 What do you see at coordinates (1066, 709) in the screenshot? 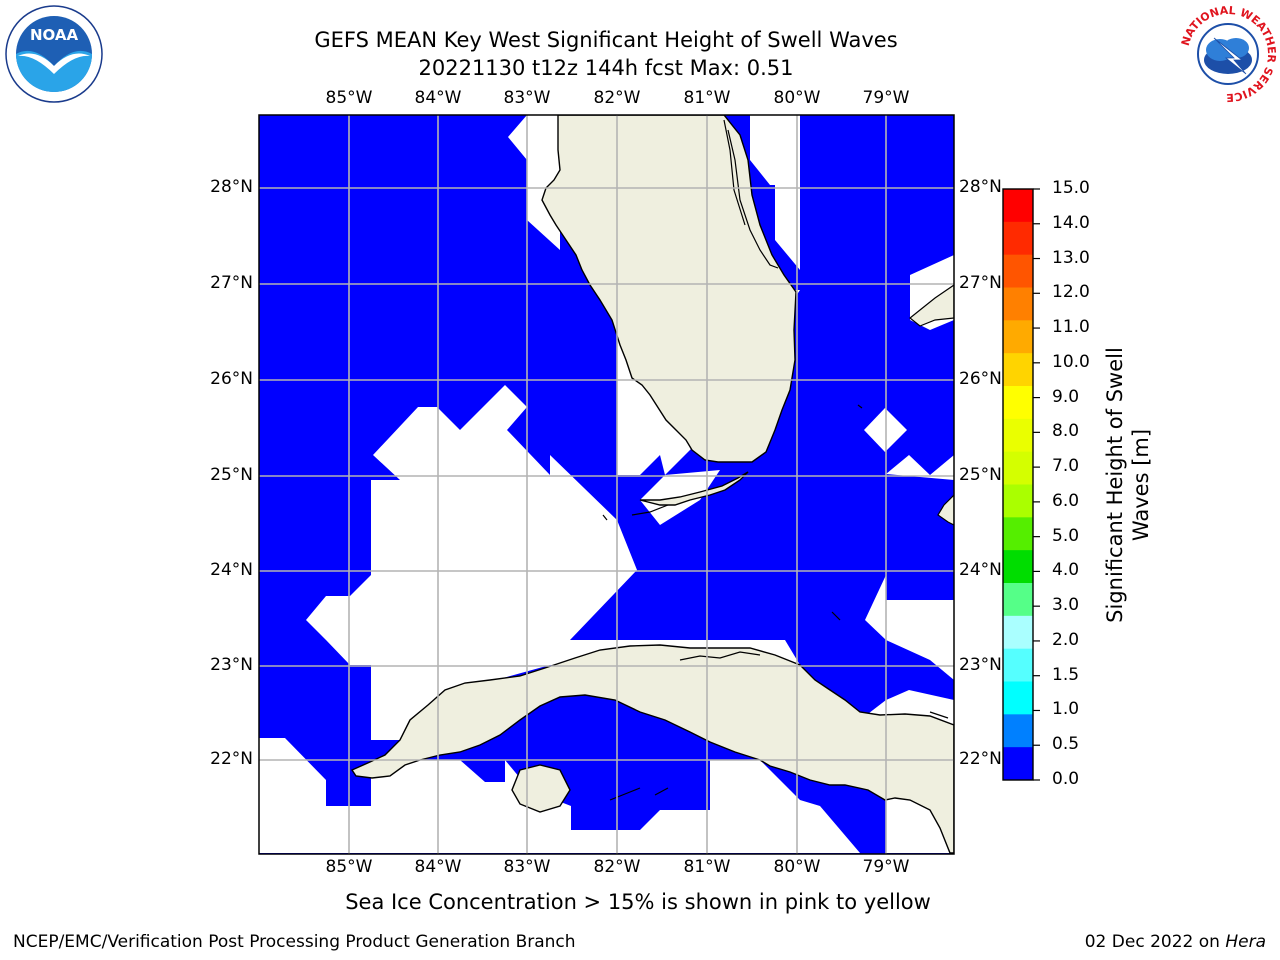
I see `colorbar-tick-label: 1.0` at bounding box center [1066, 709].